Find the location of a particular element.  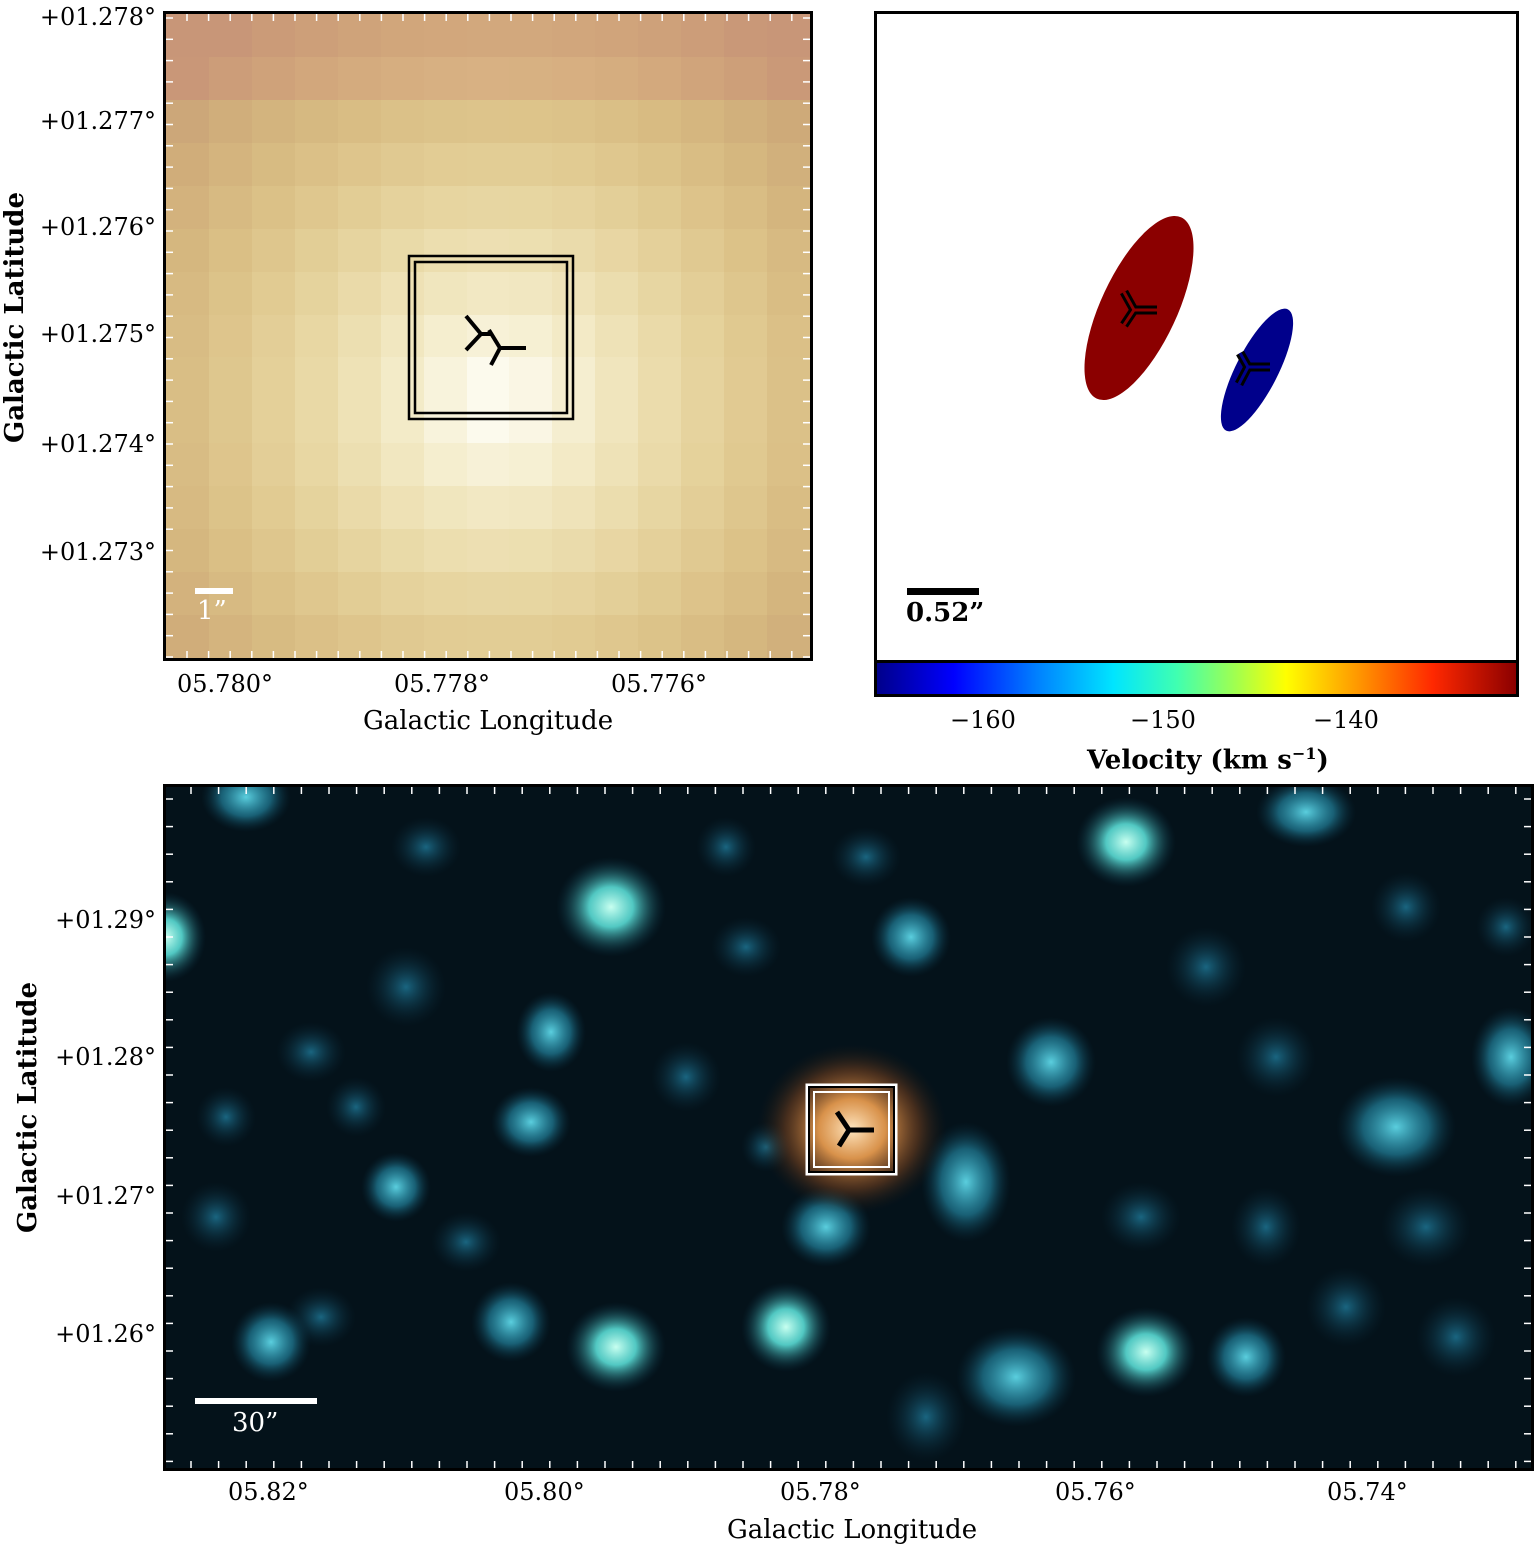

y-tick-label: +01.273° is located at coordinates (97, 552).